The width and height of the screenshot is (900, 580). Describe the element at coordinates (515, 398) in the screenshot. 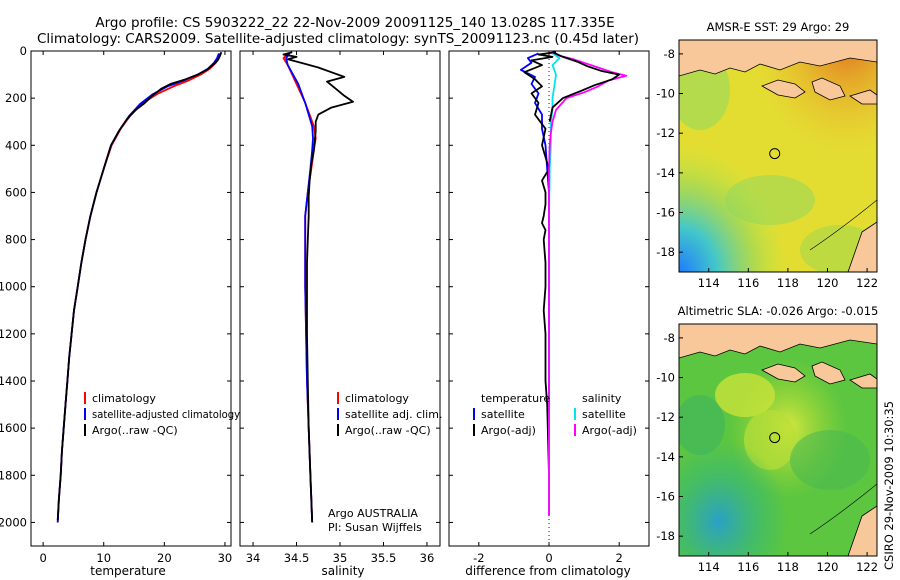

I see `legend-temperature-title: temperature` at that location.